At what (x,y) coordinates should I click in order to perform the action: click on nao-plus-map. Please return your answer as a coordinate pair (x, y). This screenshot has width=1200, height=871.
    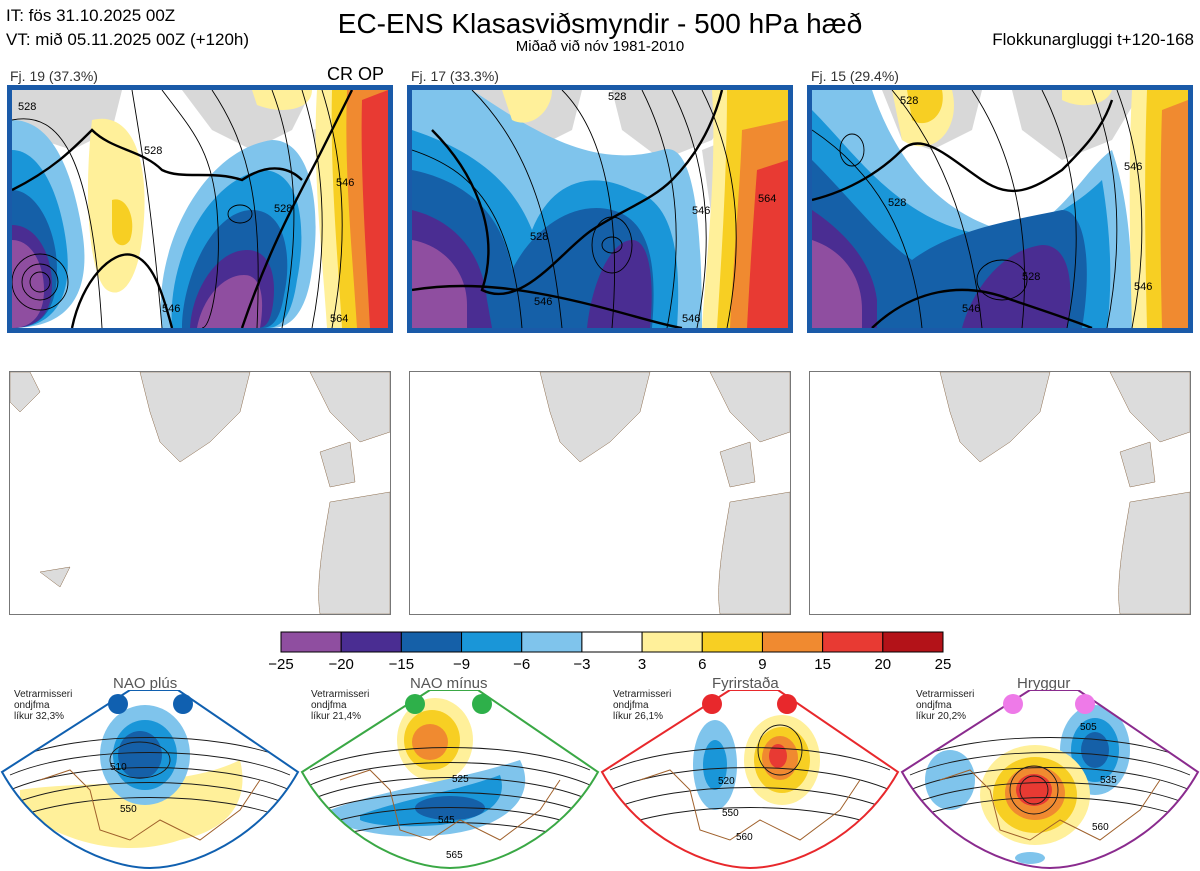
    Looking at the image, I should click on (150, 779).